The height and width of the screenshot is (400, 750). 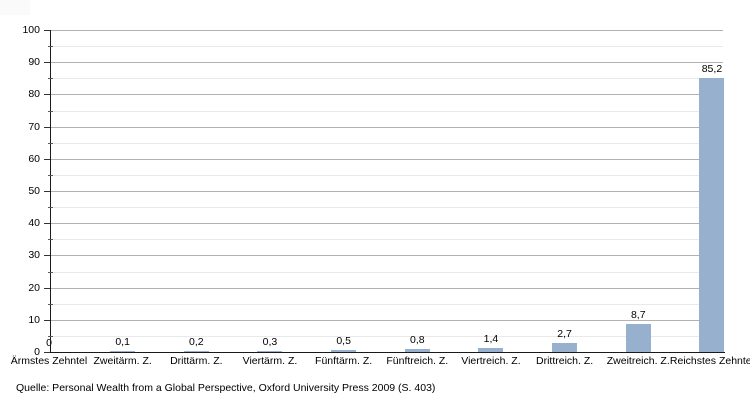 I want to click on x-axis-category-label: Ärmstes Zehntel, so click(x=49, y=361).